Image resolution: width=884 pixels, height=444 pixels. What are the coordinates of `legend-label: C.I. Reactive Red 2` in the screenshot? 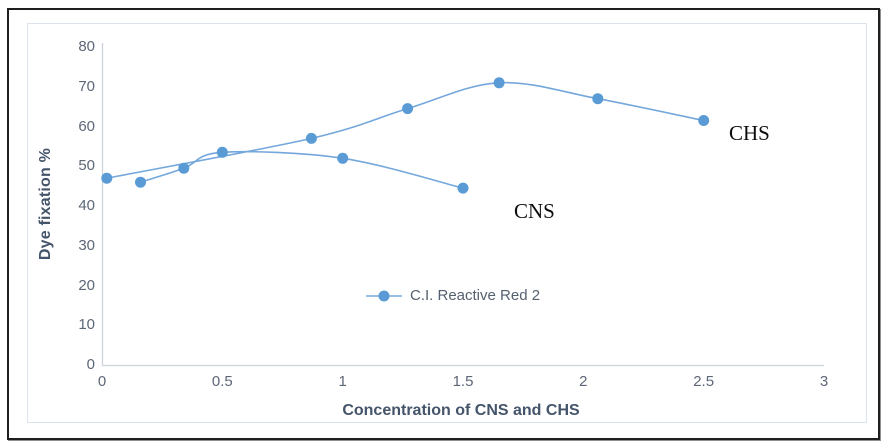 It's located at (475, 295).